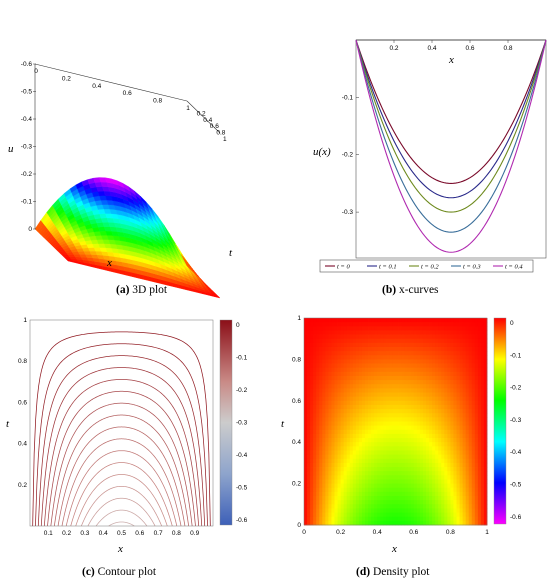  Describe the element at coordinates (507, 48) in the screenshot. I see `x-tick-label: 0.8` at that location.